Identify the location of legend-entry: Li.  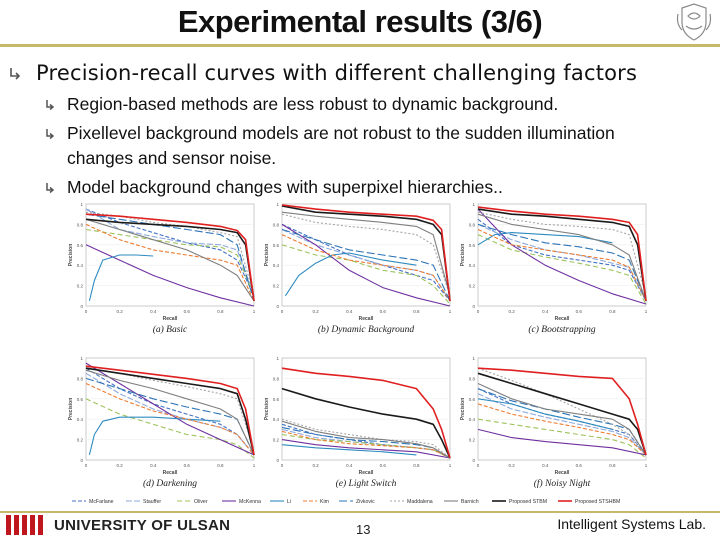
(289, 502).